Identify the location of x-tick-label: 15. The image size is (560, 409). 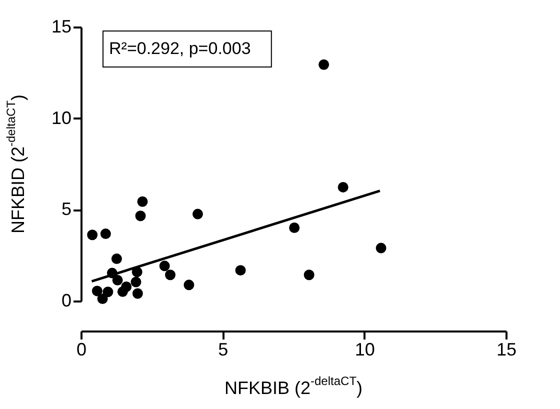
(506, 350).